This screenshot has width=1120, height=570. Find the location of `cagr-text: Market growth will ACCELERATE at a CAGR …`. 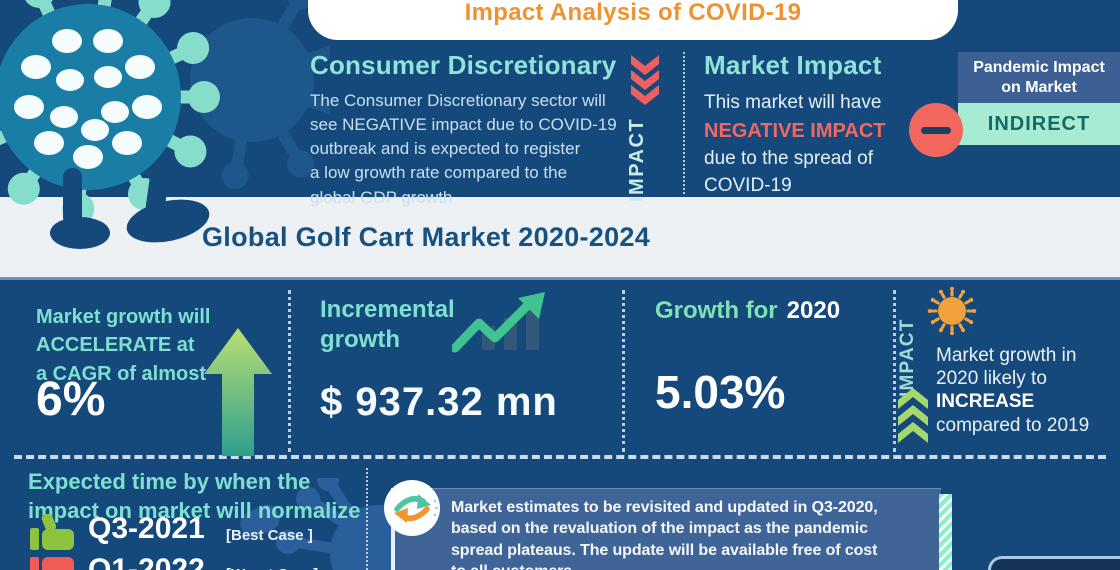

cagr-text: Market growth will ACCELERATE at a CAGR … is located at coordinates (123, 345).